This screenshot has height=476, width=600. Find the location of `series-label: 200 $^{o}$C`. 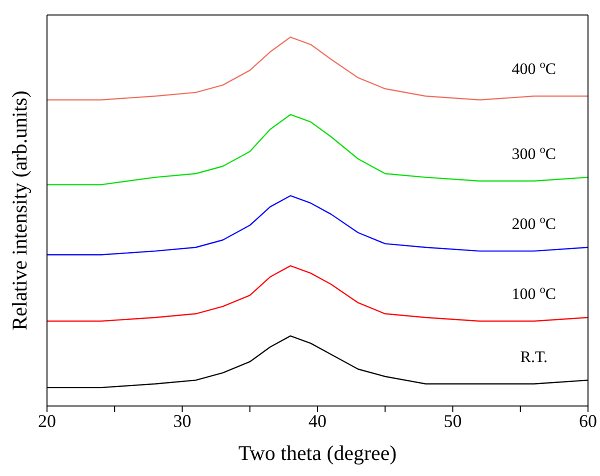

series-label: 200 $^{o}$C is located at coordinates (534, 224).